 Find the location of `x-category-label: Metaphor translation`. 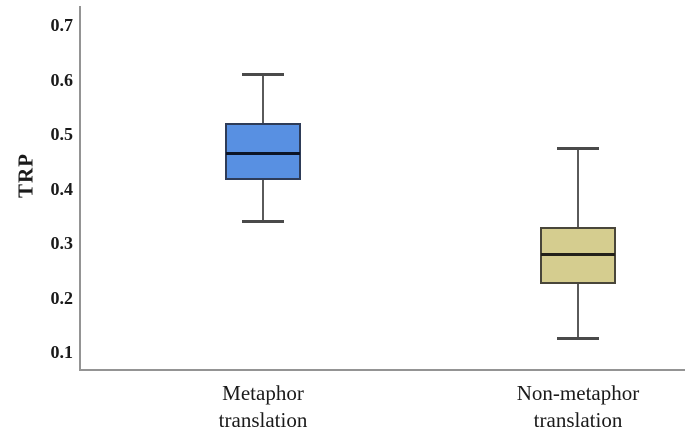

x-category-label: Metaphor translation is located at coordinates (263, 406).